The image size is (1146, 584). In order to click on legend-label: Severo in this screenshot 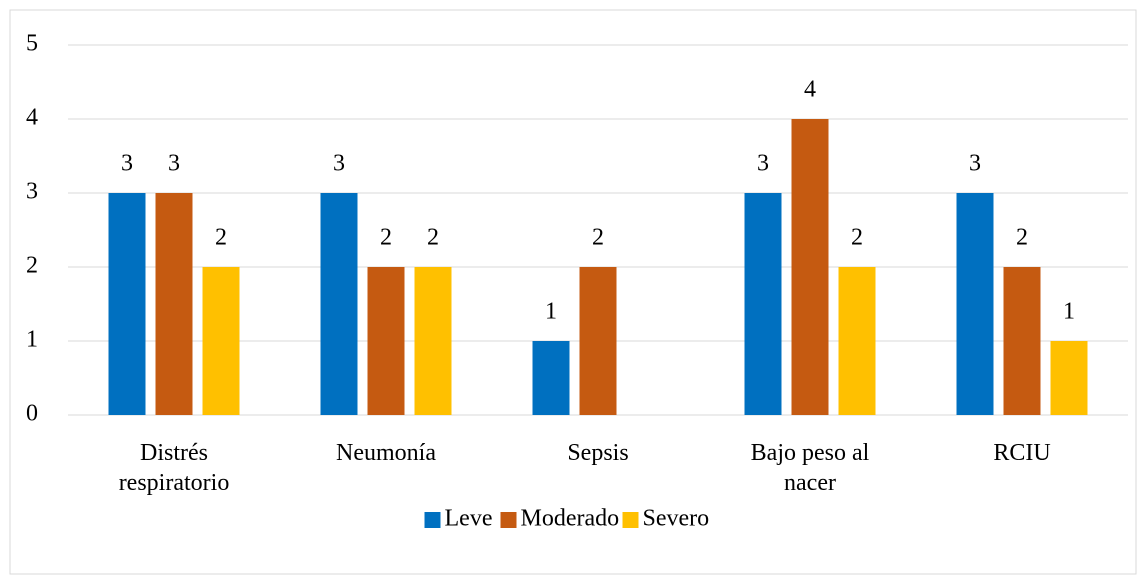, I will do `click(676, 519)`.